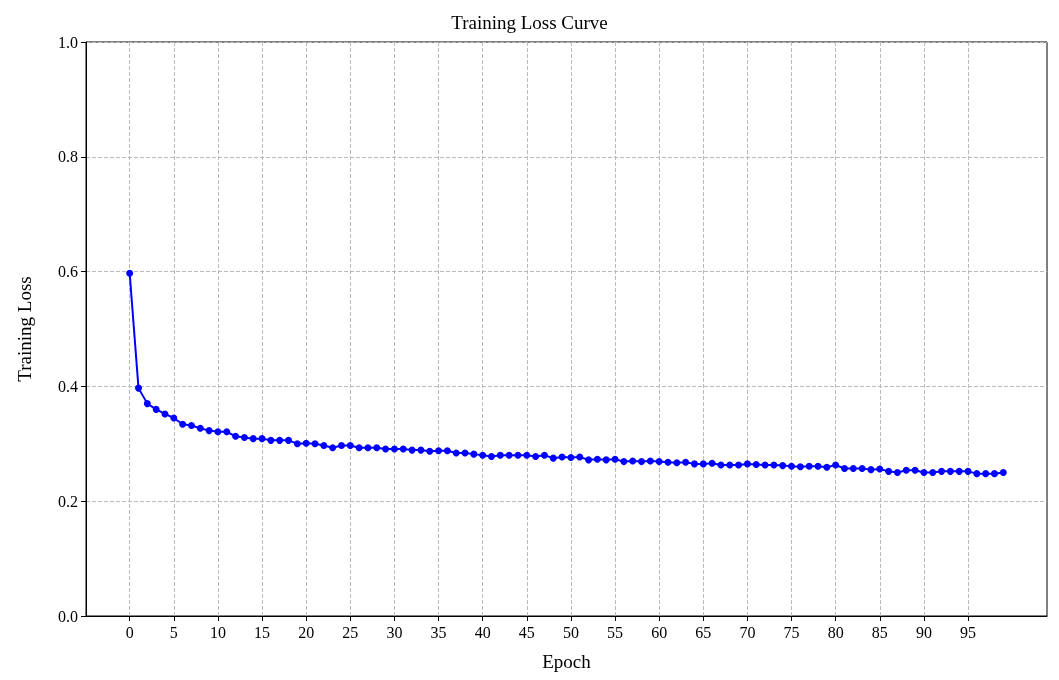  Describe the element at coordinates (747, 632) in the screenshot. I see `x-tick-label: 70` at that location.